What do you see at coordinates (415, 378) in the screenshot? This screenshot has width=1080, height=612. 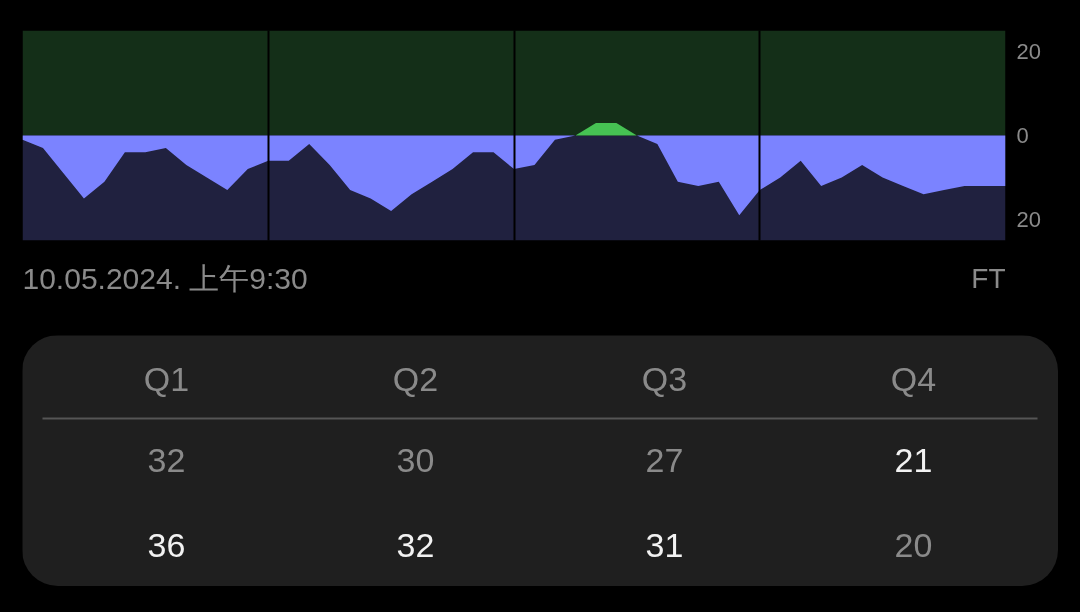 I see `category-label: Q2` at bounding box center [415, 378].